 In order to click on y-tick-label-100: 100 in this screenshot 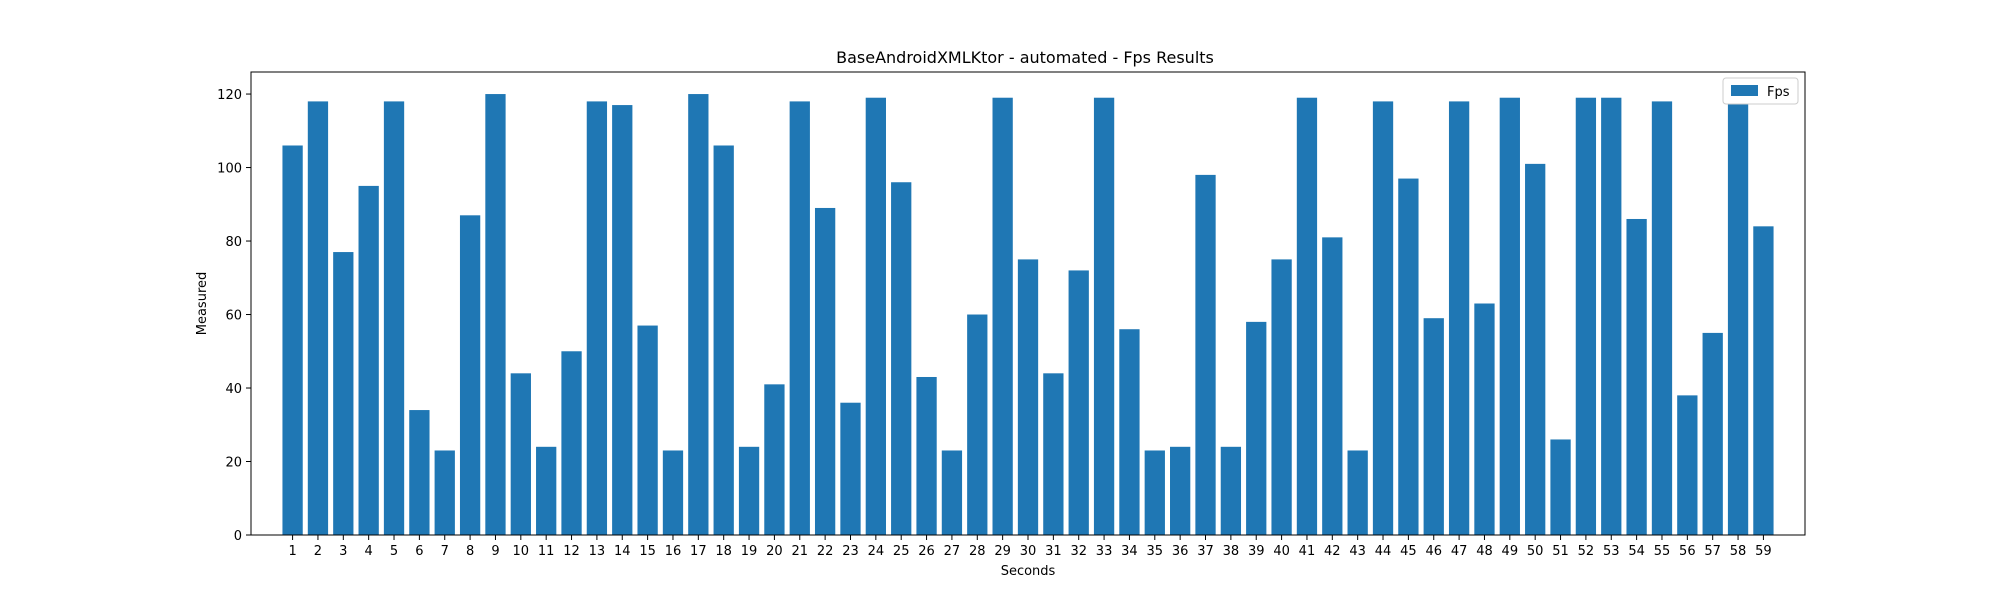, I will do `click(229, 169)`.